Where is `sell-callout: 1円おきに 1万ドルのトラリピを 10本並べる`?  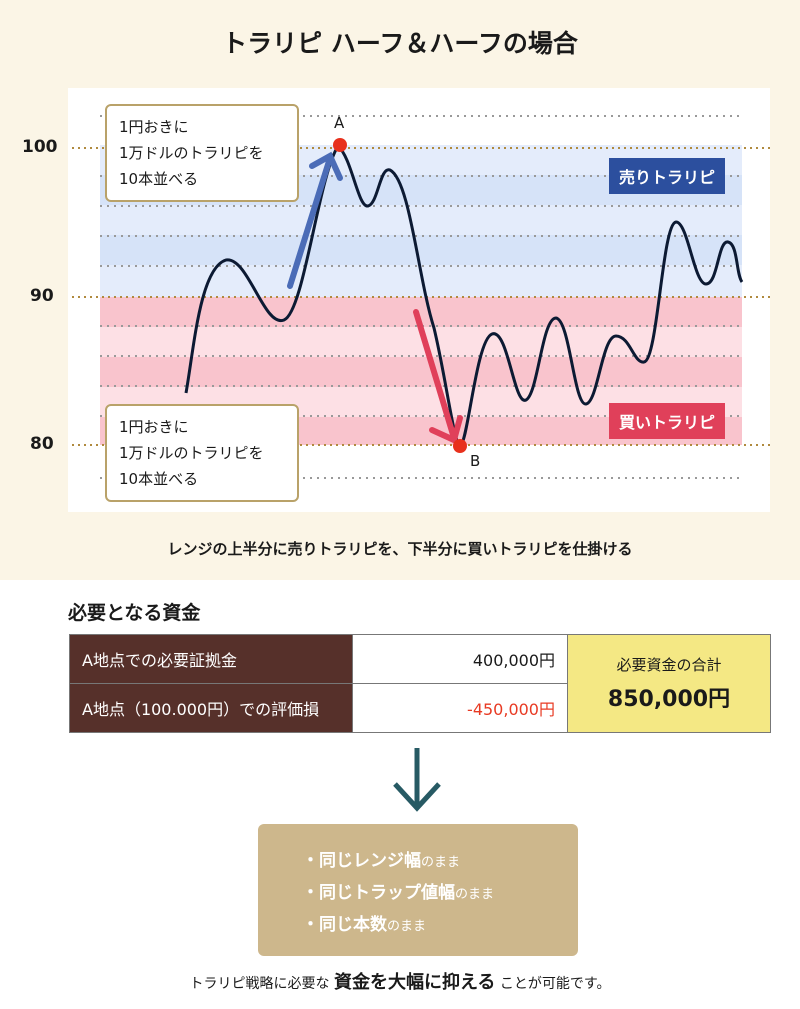 sell-callout: 1円おきに 1万ドルのトラリピを 10本並べる is located at coordinates (202, 153).